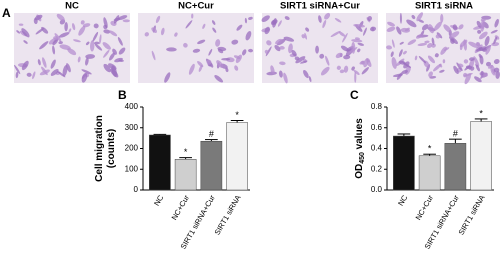 This screenshot has width=500, height=260. Describe the element at coordinates (136, 189) in the screenshot. I see `y-tick-label: 0` at that location.